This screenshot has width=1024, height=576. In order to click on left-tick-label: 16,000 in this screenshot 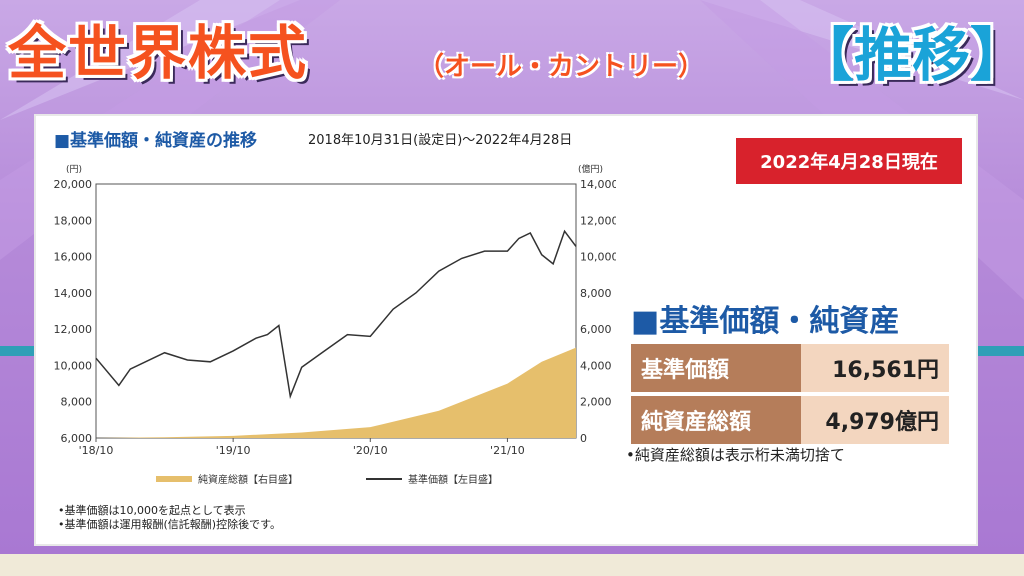, I will do `click(73, 257)`.